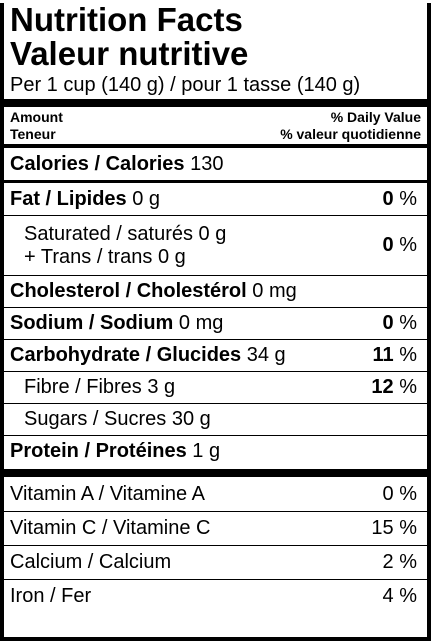 The height and width of the screenshot is (641, 439). I want to click on vitamin-a-pct: 0 %, so click(399, 493).